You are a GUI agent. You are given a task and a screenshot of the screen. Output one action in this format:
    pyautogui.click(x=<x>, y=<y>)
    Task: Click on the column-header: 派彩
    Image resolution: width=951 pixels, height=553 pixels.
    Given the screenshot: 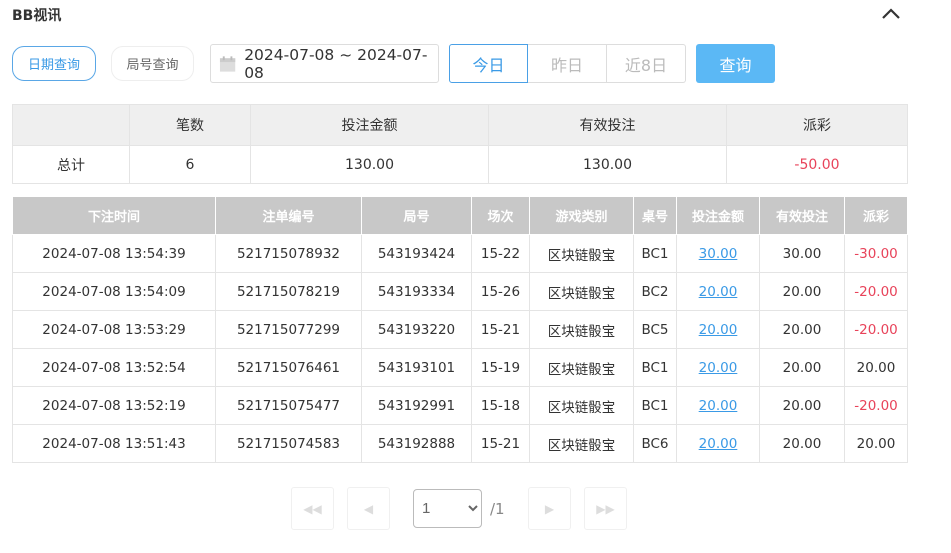 What is the action you would take?
    pyautogui.click(x=876, y=215)
    